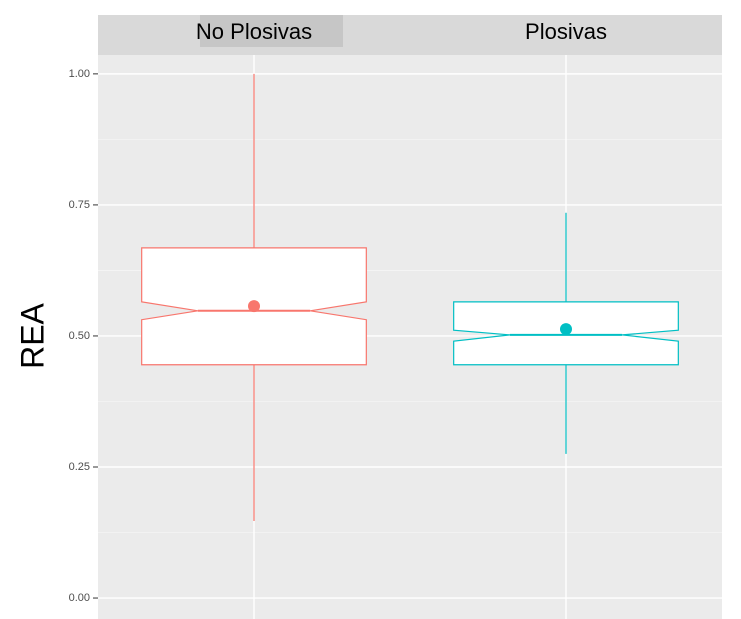 This screenshot has height=619, width=741. I want to click on facet-label: No Plosivas, so click(254, 31).